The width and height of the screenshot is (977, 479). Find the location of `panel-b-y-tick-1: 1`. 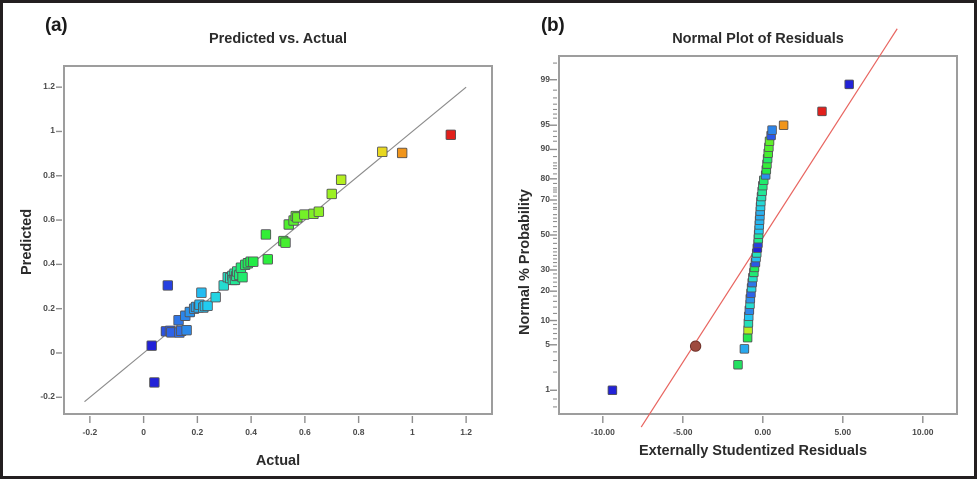

panel-b-y-tick-1: 1 is located at coordinates (547, 389).